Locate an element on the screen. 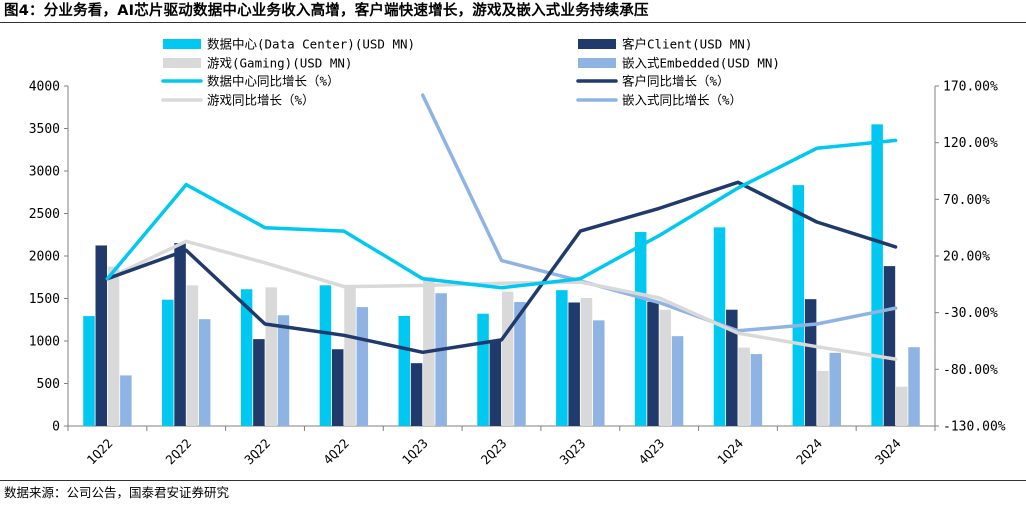 This screenshot has height=506, width=1026. left-tick-label: 500 is located at coordinates (48, 384).